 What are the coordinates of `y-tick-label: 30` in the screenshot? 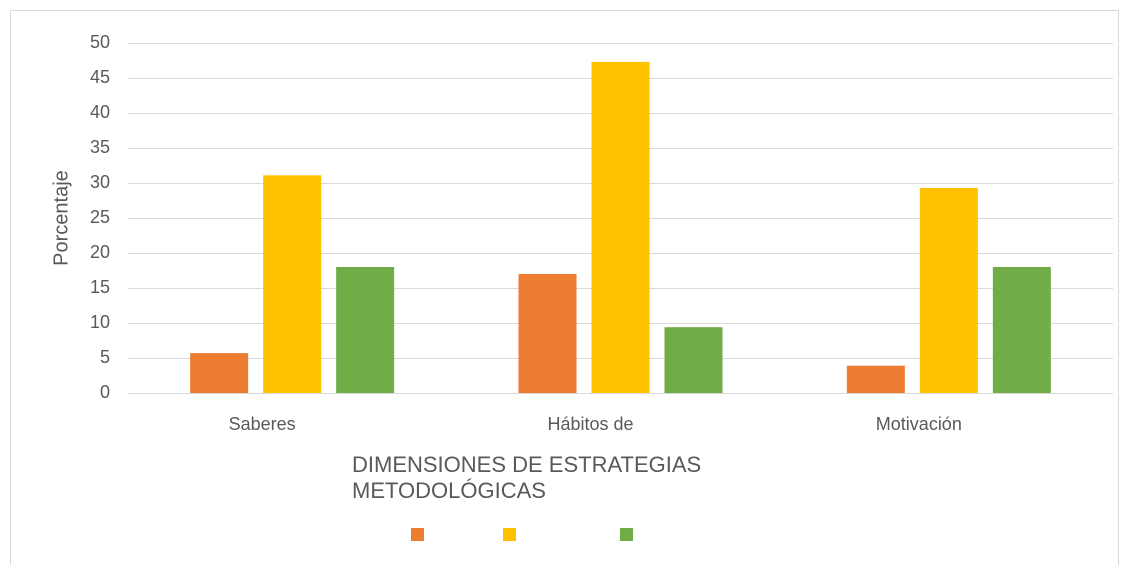 It's located at (100, 182).